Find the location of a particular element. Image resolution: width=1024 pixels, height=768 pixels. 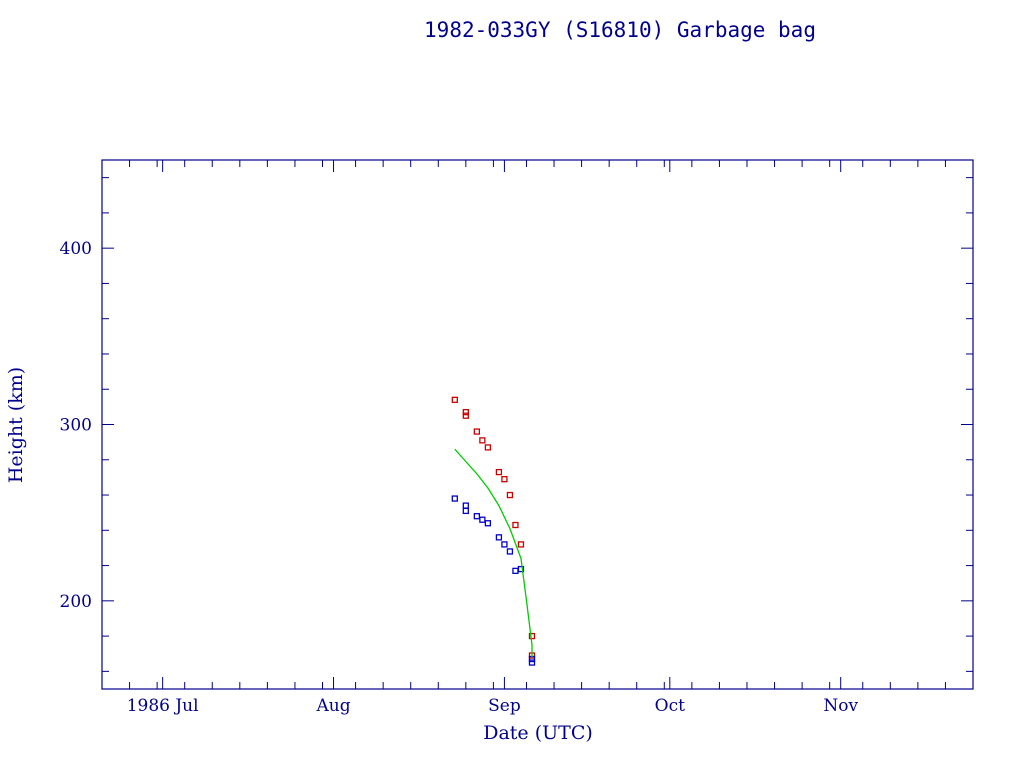

y-tick-label: 300 is located at coordinates (76, 426).